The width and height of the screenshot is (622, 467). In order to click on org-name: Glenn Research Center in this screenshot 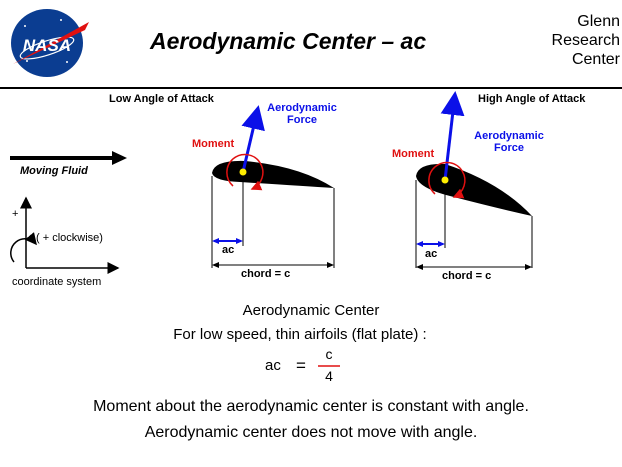, I will do `click(570, 40)`.